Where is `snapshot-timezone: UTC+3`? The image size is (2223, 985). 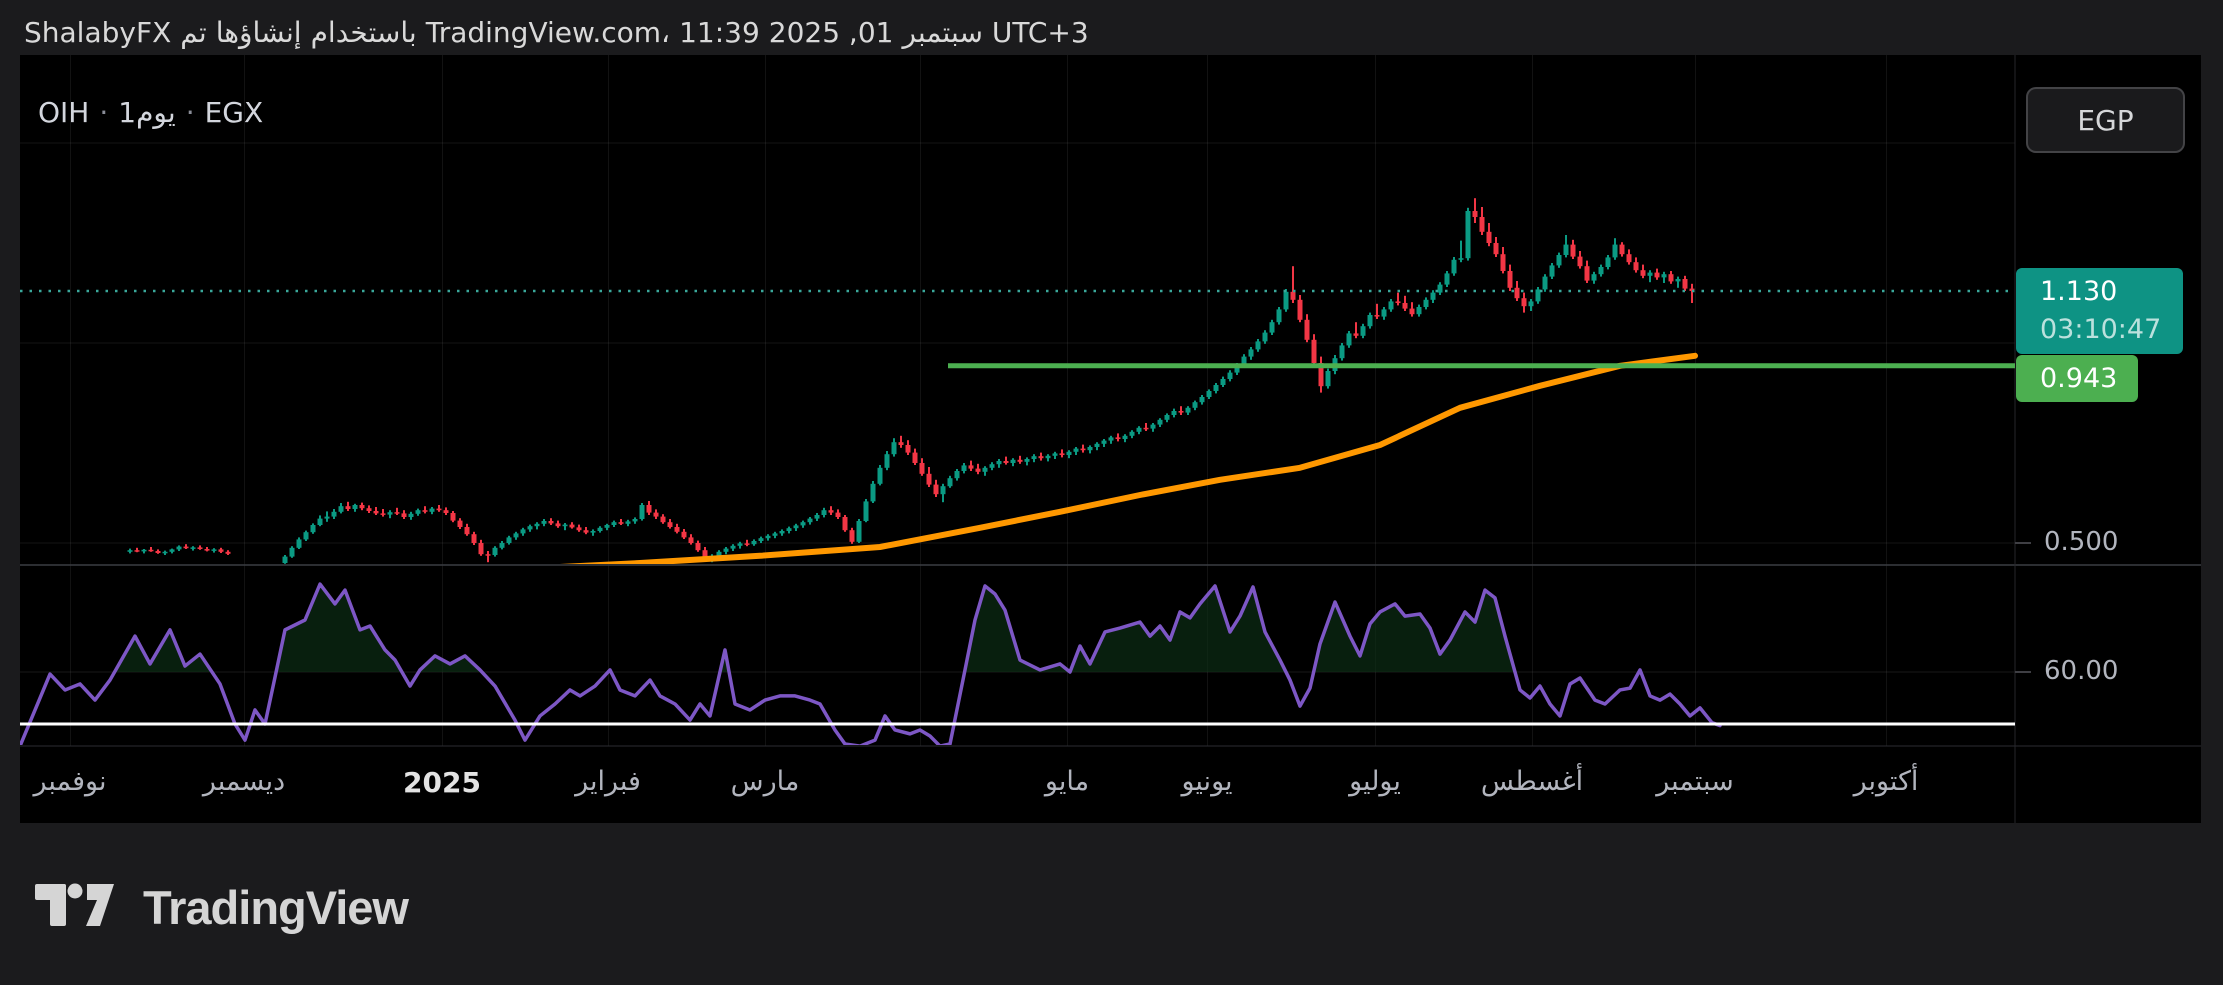
snapshot-timezone: UTC+3 is located at coordinates (1040, 32).